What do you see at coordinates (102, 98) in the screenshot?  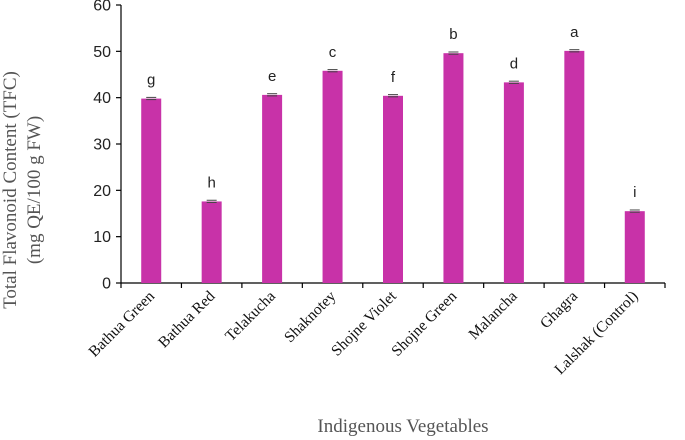 I see `y-tick-label: 40` at bounding box center [102, 98].